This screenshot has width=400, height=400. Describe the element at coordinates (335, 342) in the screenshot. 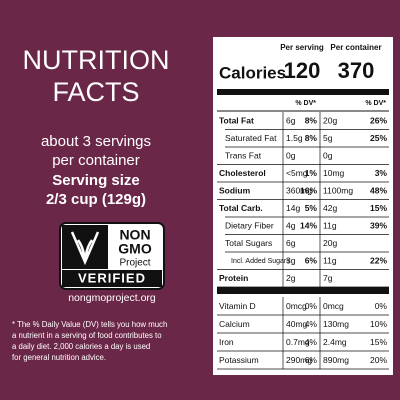

I see `container-amount: 2.4mg` at that location.